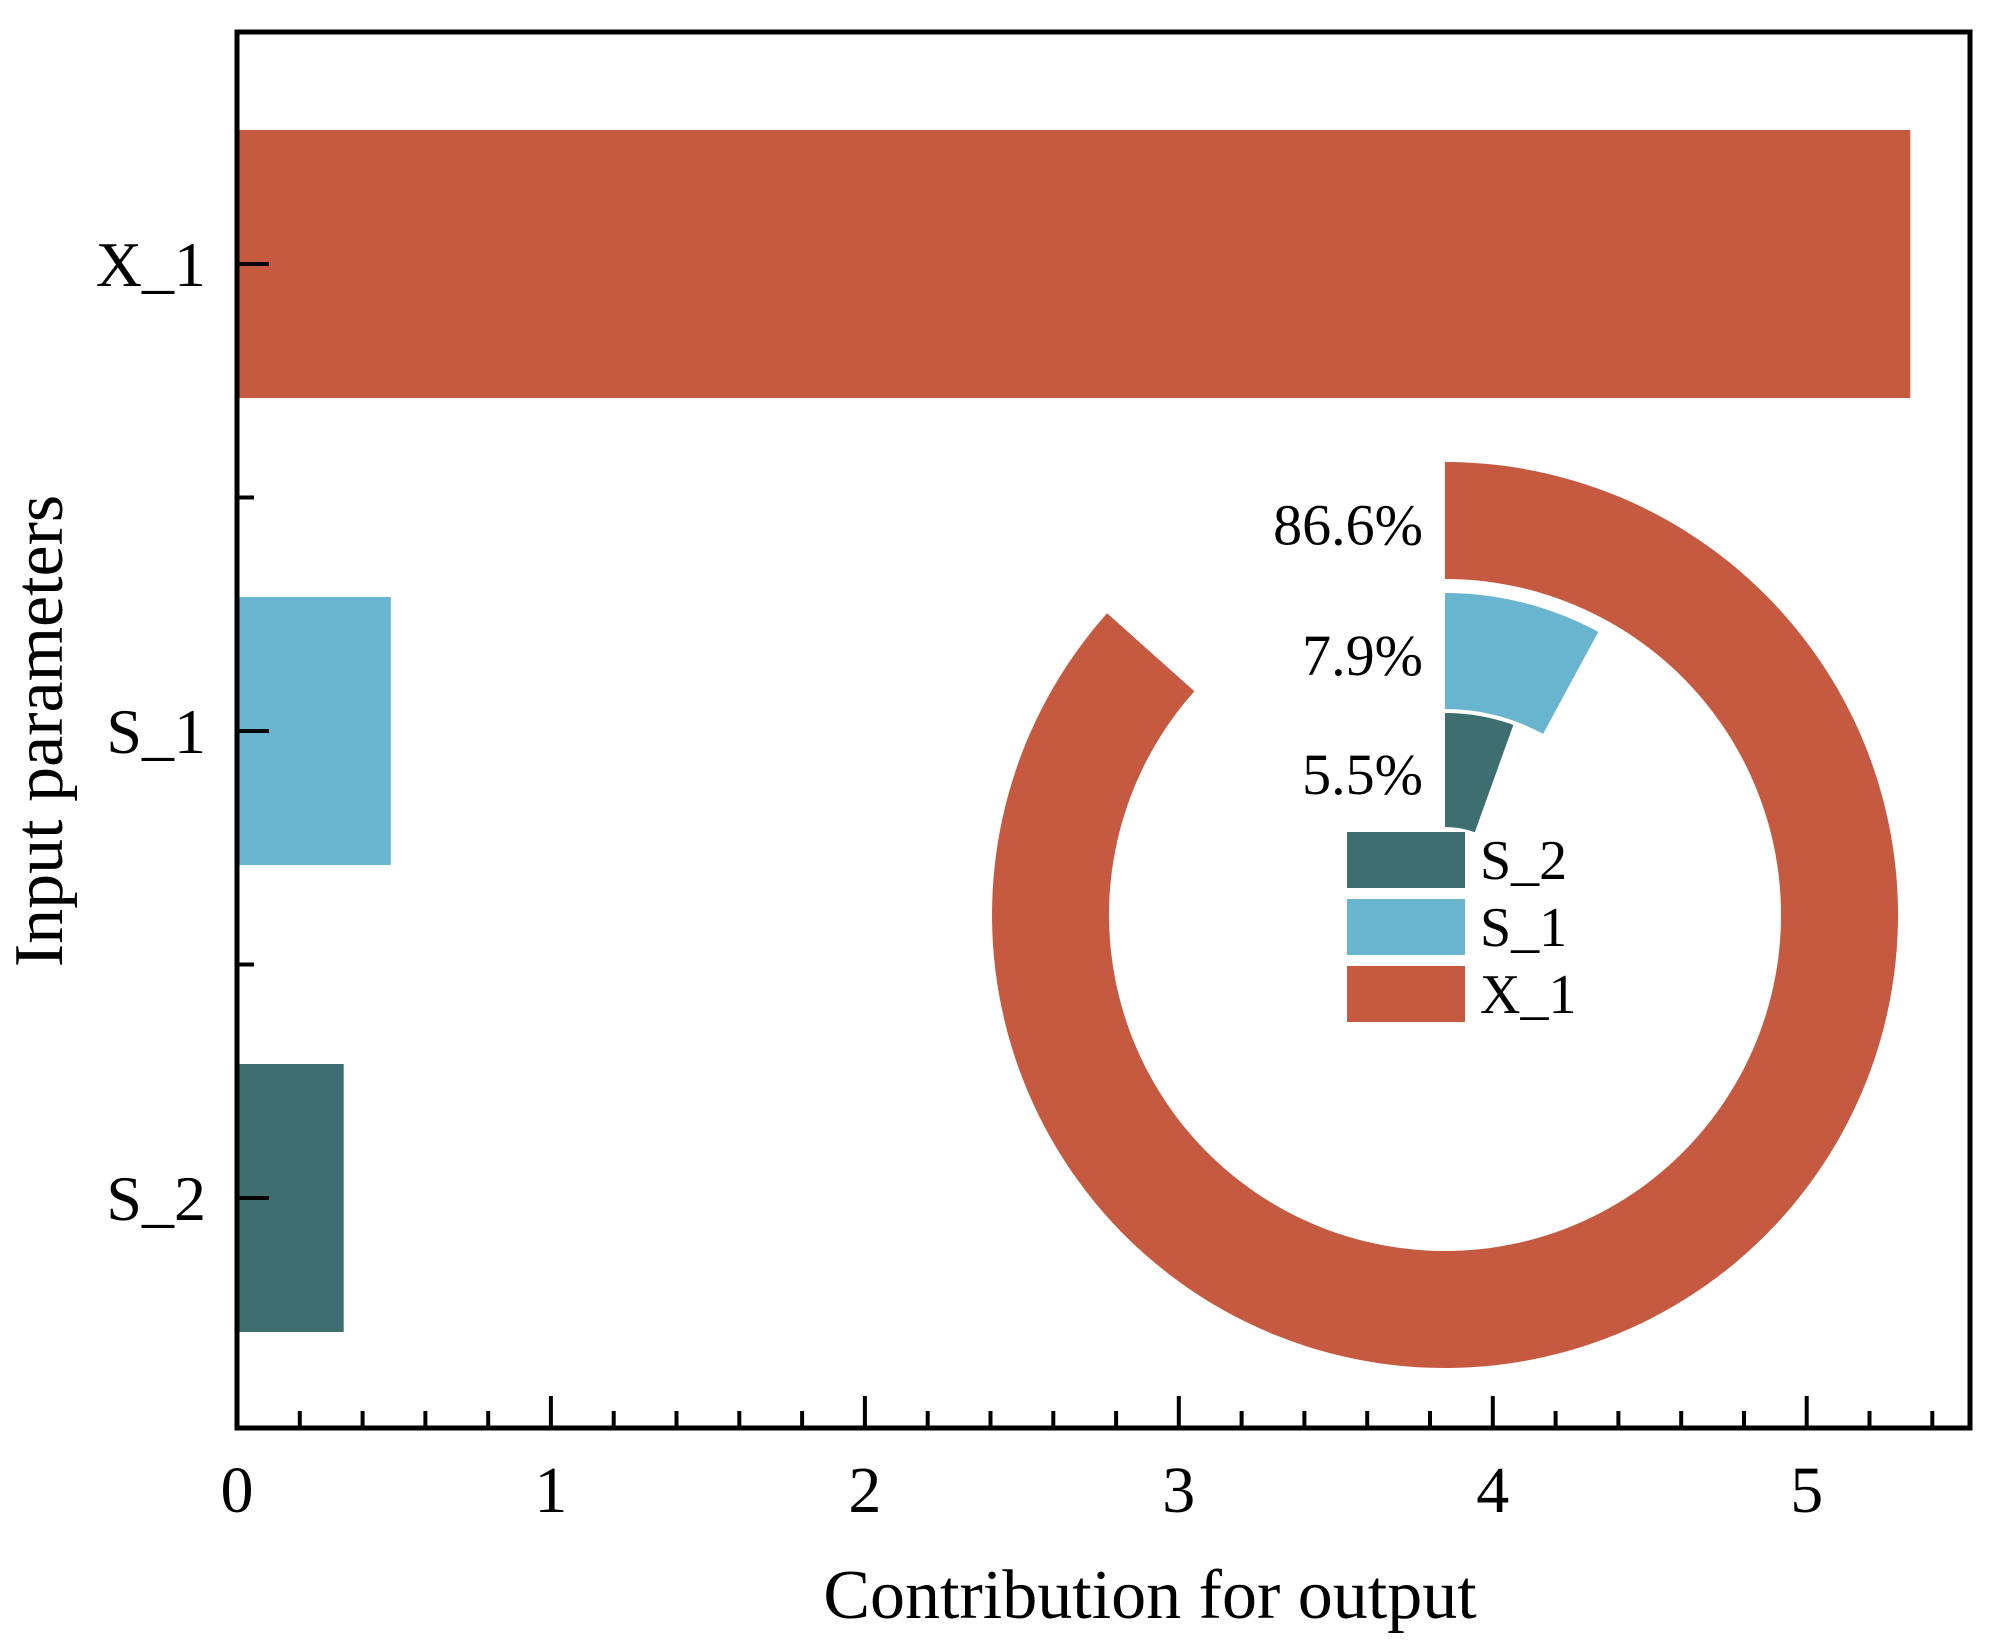  I want to click on donut-percent-label-S_2: 5.5%, so click(1362, 774).